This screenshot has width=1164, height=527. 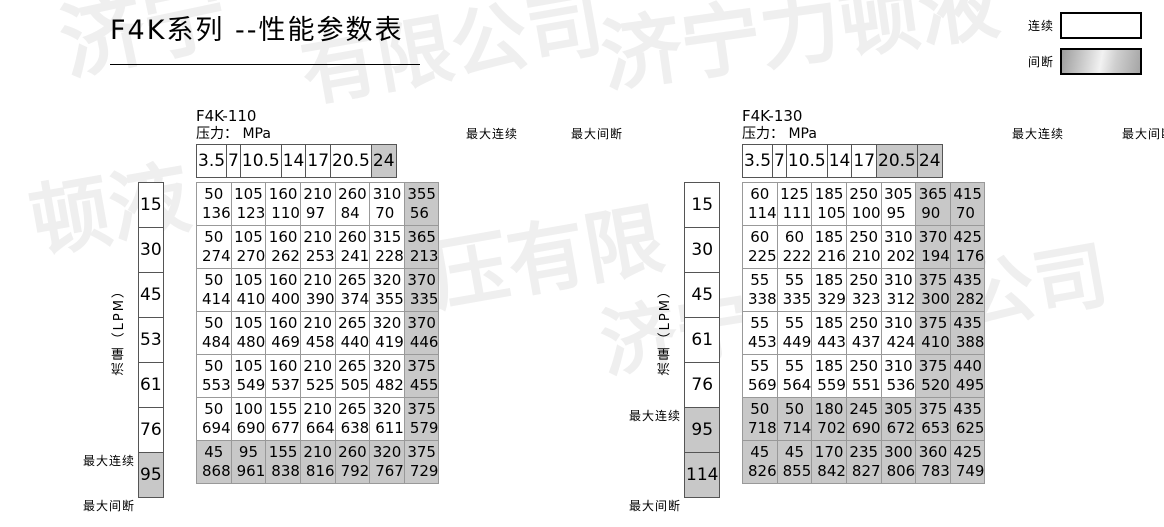 I want to click on data-cell-inner: 260 84, so click(x=353, y=204).